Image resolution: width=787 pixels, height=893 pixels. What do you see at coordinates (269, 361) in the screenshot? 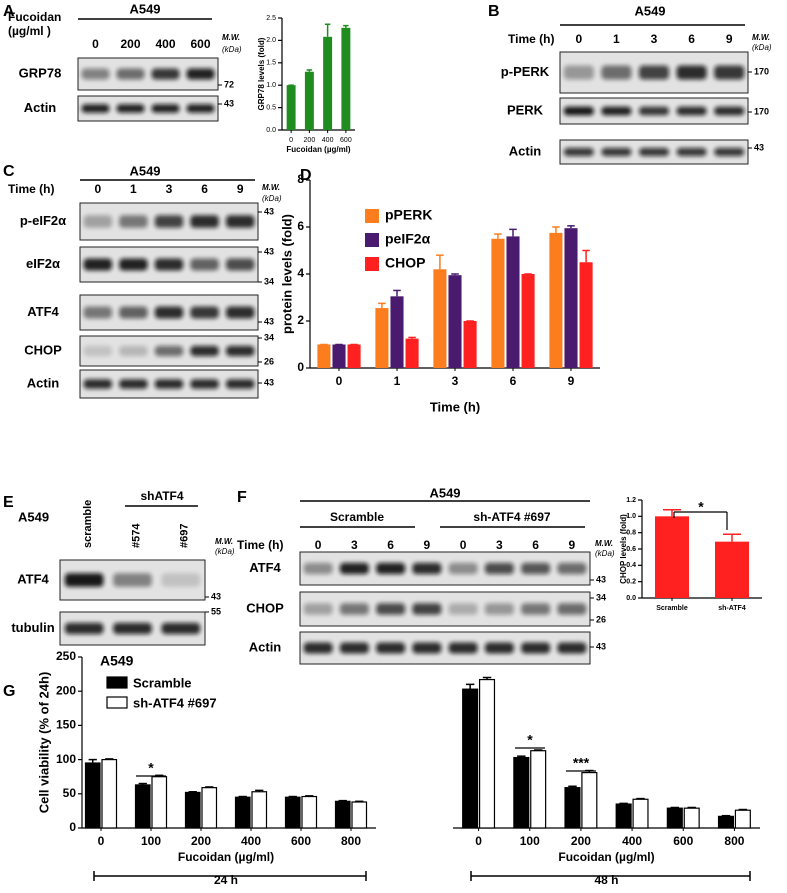
I see `mw-marker: 26` at bounding box center [269, 361].